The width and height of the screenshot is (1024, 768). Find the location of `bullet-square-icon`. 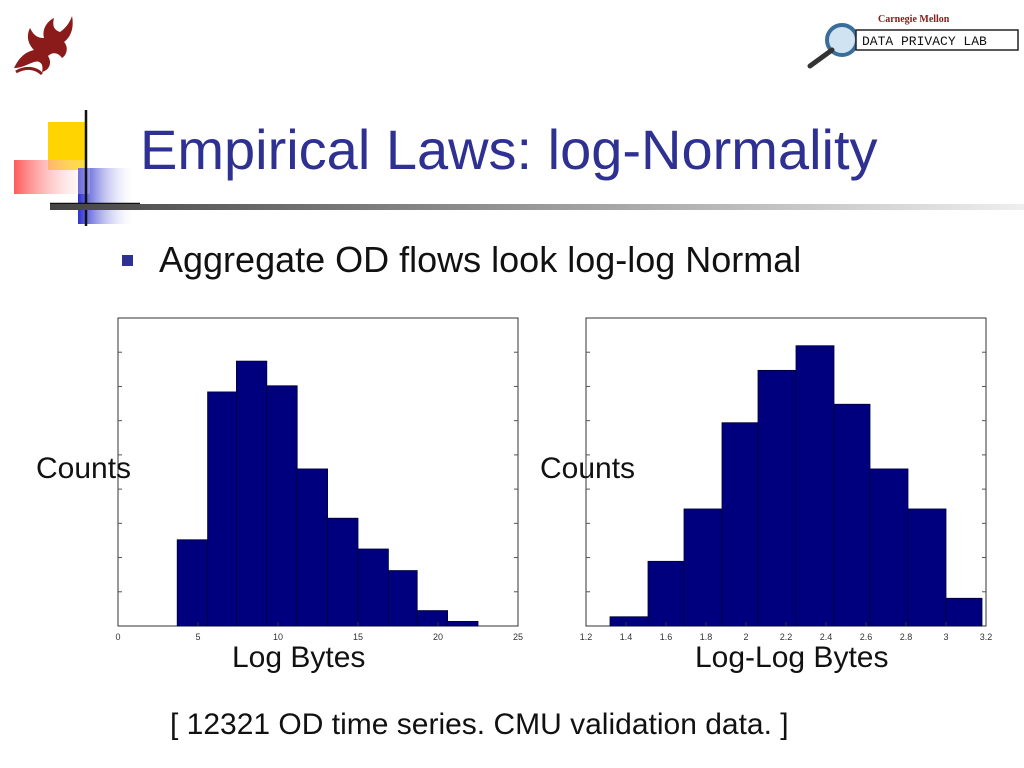

bullet-square-icon is located at coordinates (127, 260).